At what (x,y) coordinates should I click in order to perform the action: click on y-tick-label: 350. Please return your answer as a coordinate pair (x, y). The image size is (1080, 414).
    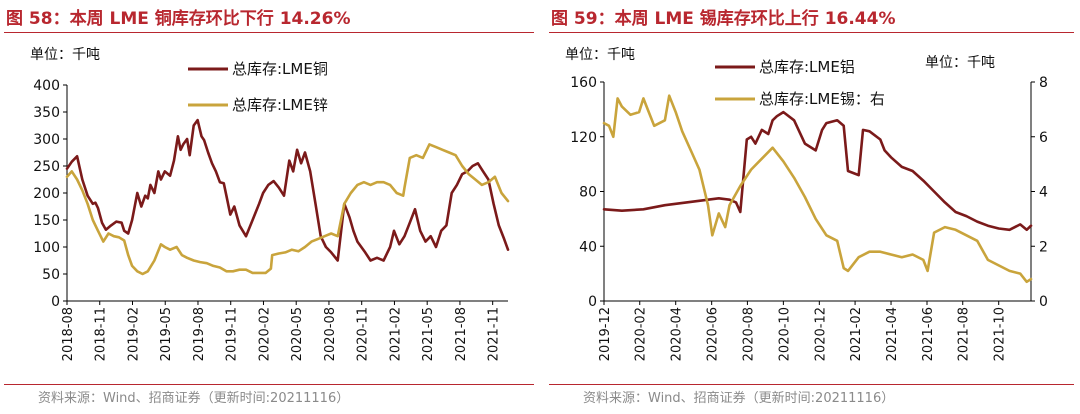
    Looking at the image, I should click on (46, 113).